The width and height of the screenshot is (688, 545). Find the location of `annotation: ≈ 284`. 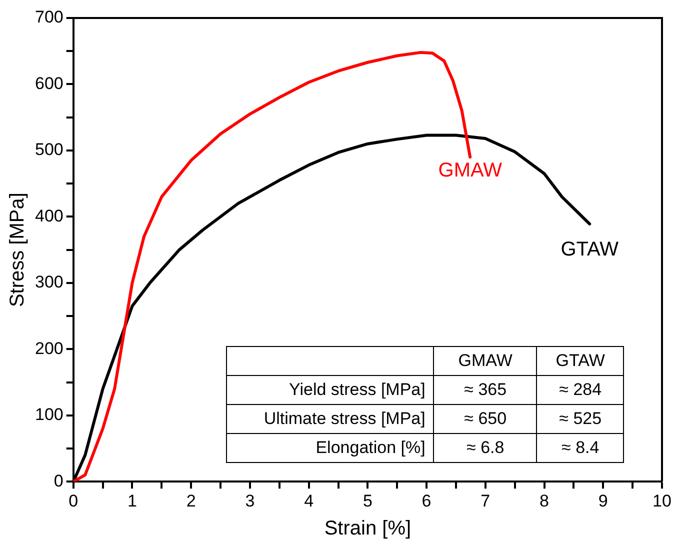

annotation: ≈ 284 is located at coordinates (580, 389).